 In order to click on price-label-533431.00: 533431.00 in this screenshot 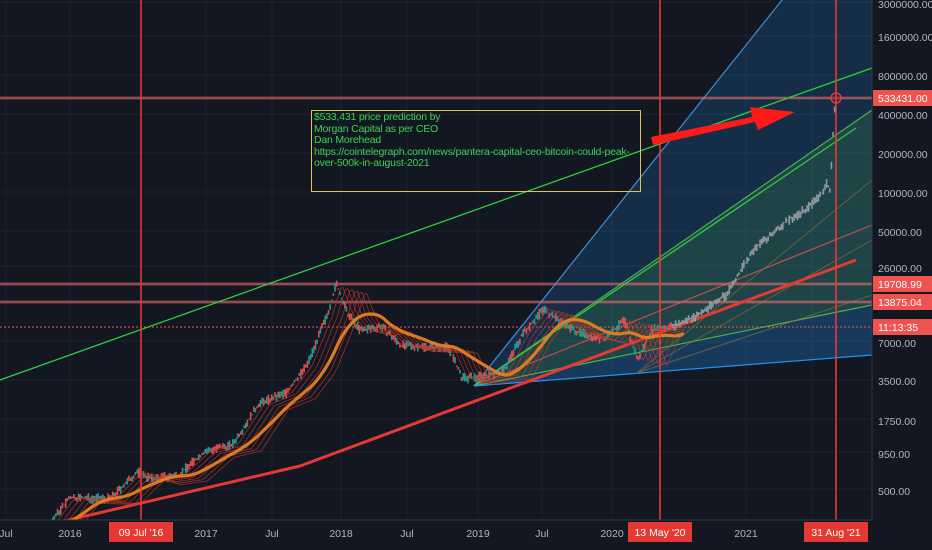, I will do `click(903, 99)`.